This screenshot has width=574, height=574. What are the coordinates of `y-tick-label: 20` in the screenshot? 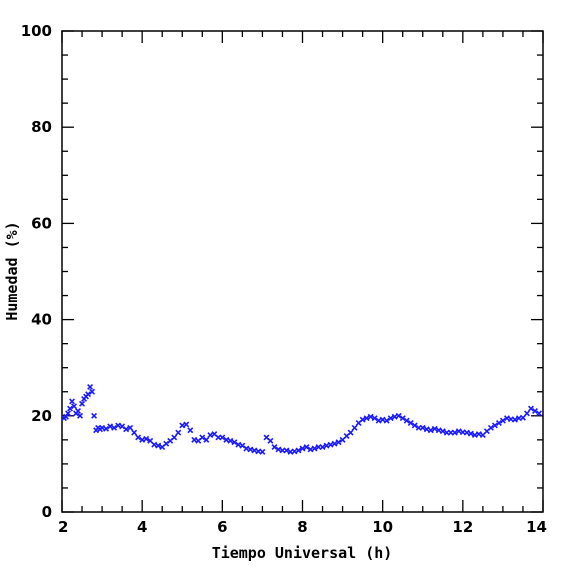 It's located at (41, 416).